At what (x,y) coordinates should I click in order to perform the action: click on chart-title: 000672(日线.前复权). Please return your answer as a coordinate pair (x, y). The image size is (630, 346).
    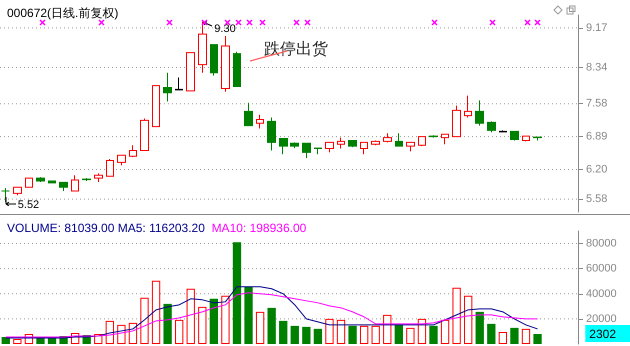
    Looking at the image, I should click on (62, 13).